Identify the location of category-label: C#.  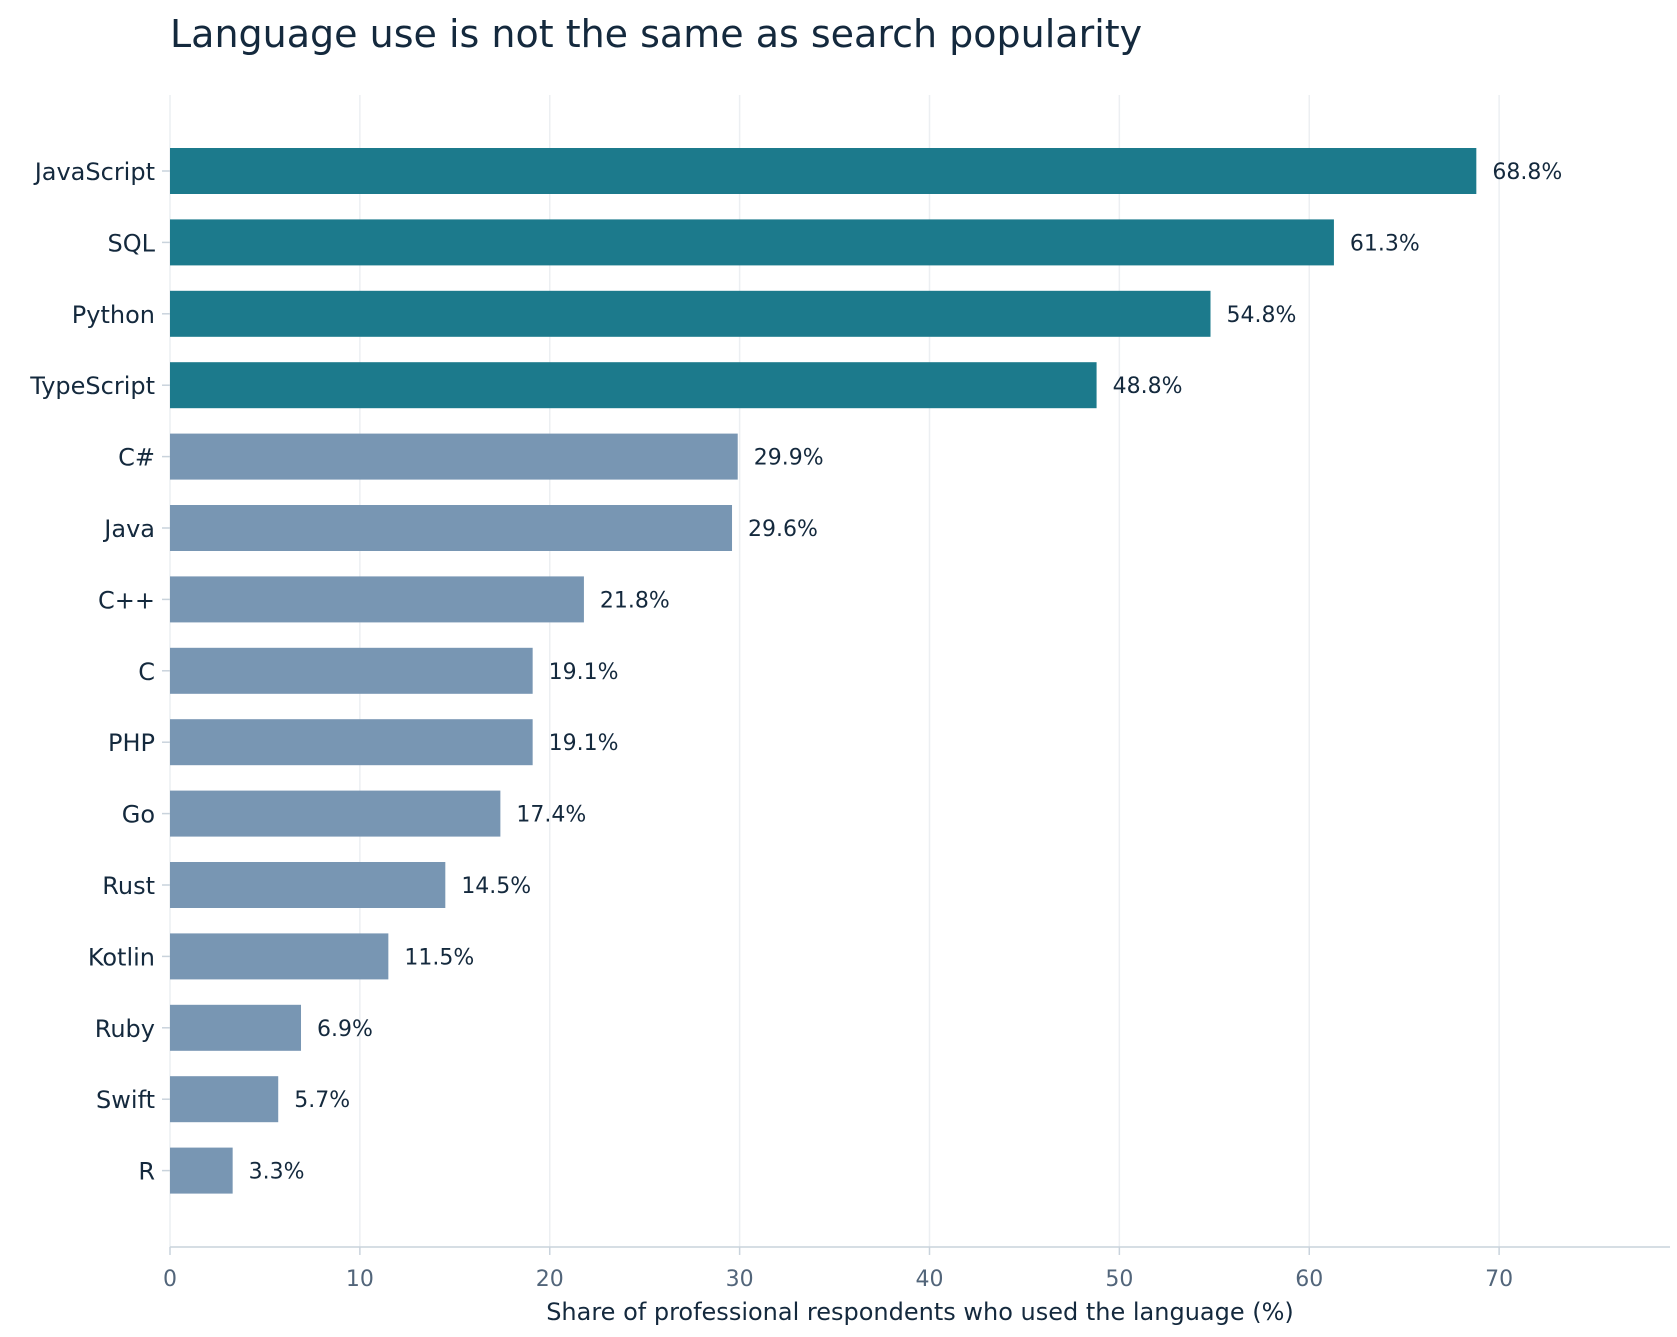
(136, 458).